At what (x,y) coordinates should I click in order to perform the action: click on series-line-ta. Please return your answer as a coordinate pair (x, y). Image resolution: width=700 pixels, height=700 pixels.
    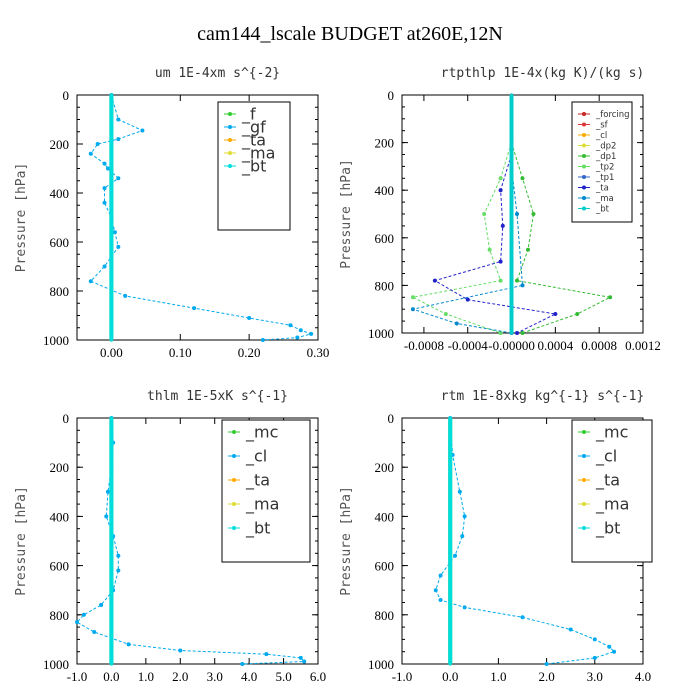
    Looking at the image, I should click on (495, 244).